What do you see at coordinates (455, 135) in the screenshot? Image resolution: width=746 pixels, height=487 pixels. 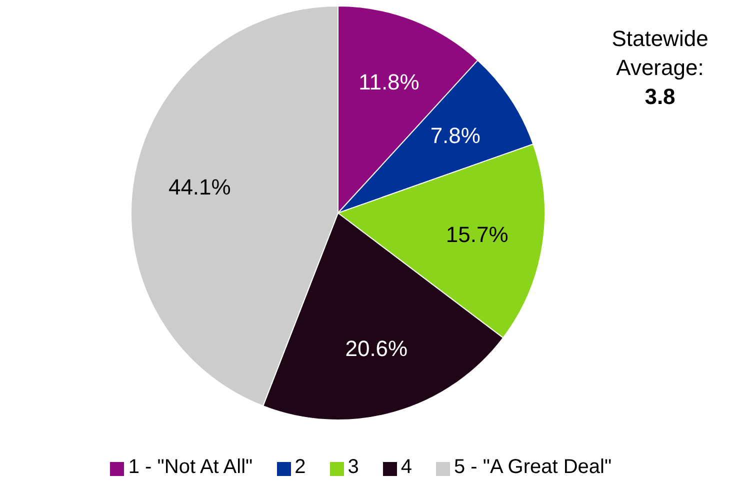 I see `data-label: 7.8%` at bounding box center [455, 135].